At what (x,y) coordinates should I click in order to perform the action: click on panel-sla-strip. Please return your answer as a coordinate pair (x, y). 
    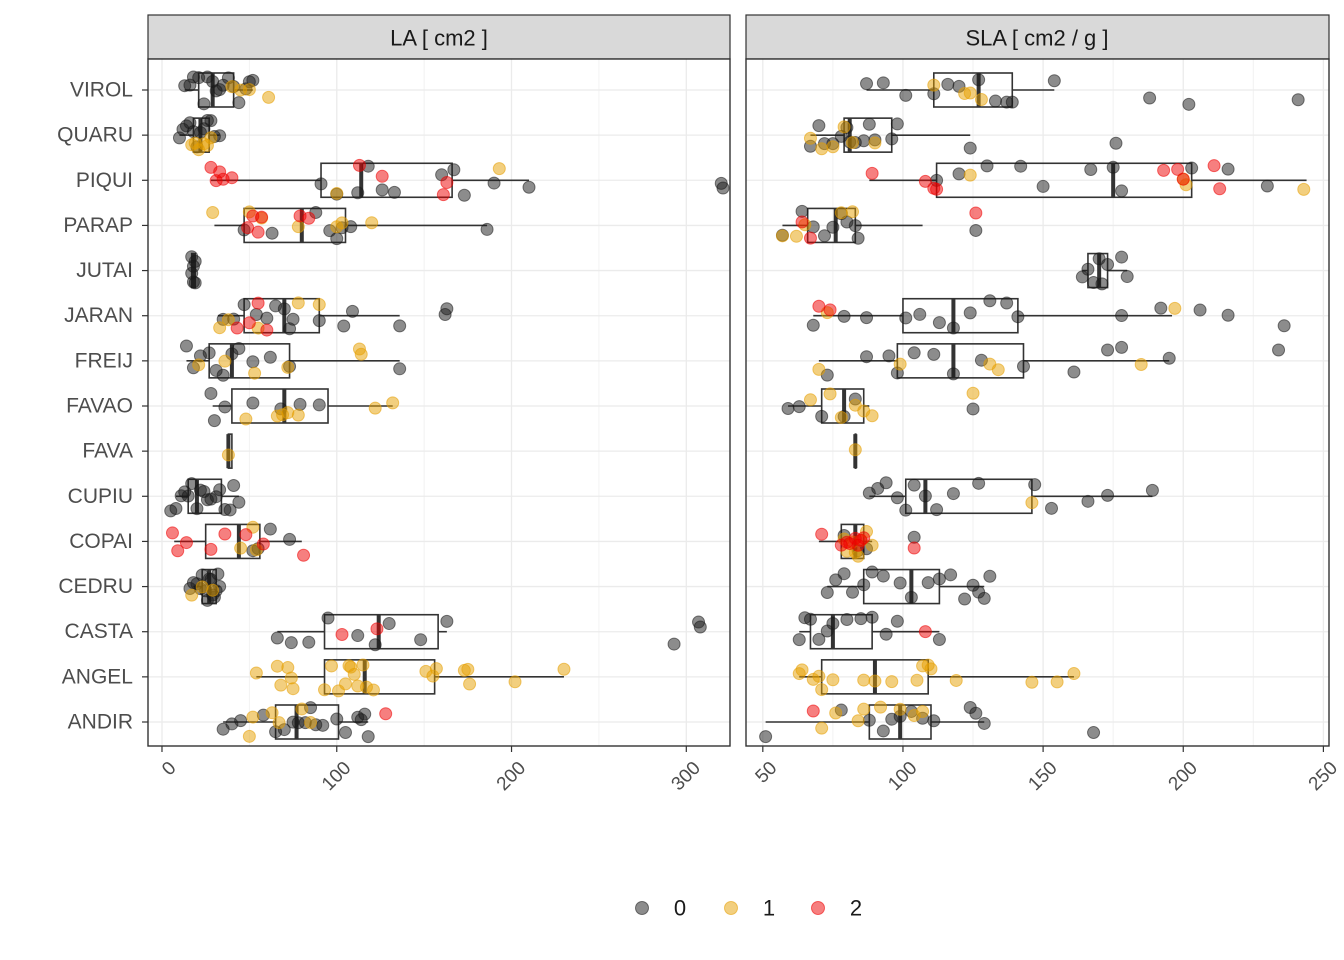
    Looking at the image, I should click on (1037, 37).